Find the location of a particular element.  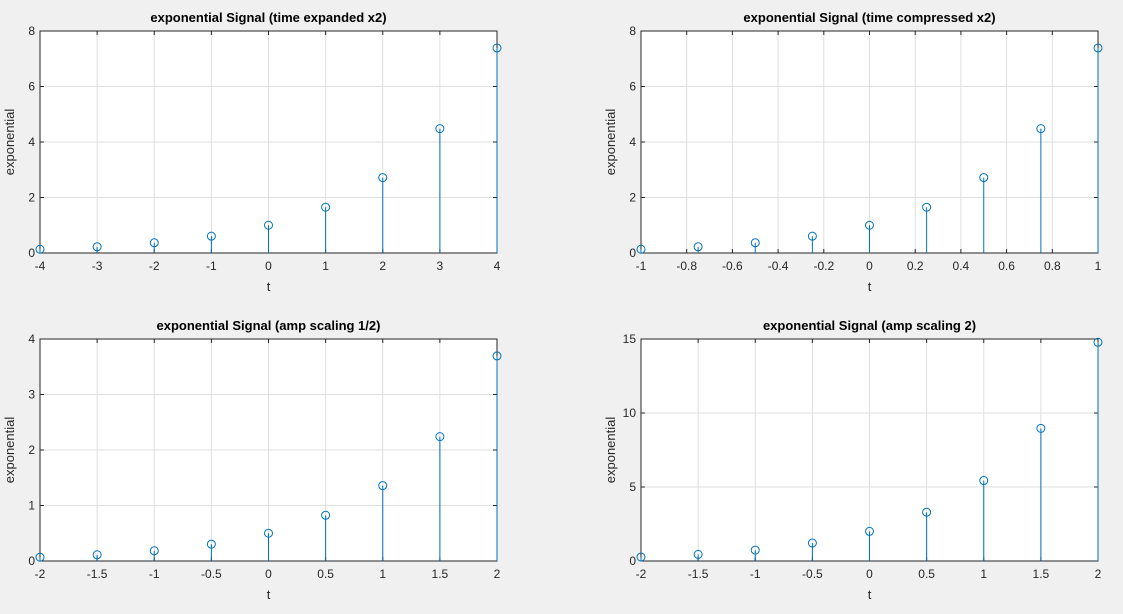

x-tick-label: 0.2 is located at coordinates (915, 266).